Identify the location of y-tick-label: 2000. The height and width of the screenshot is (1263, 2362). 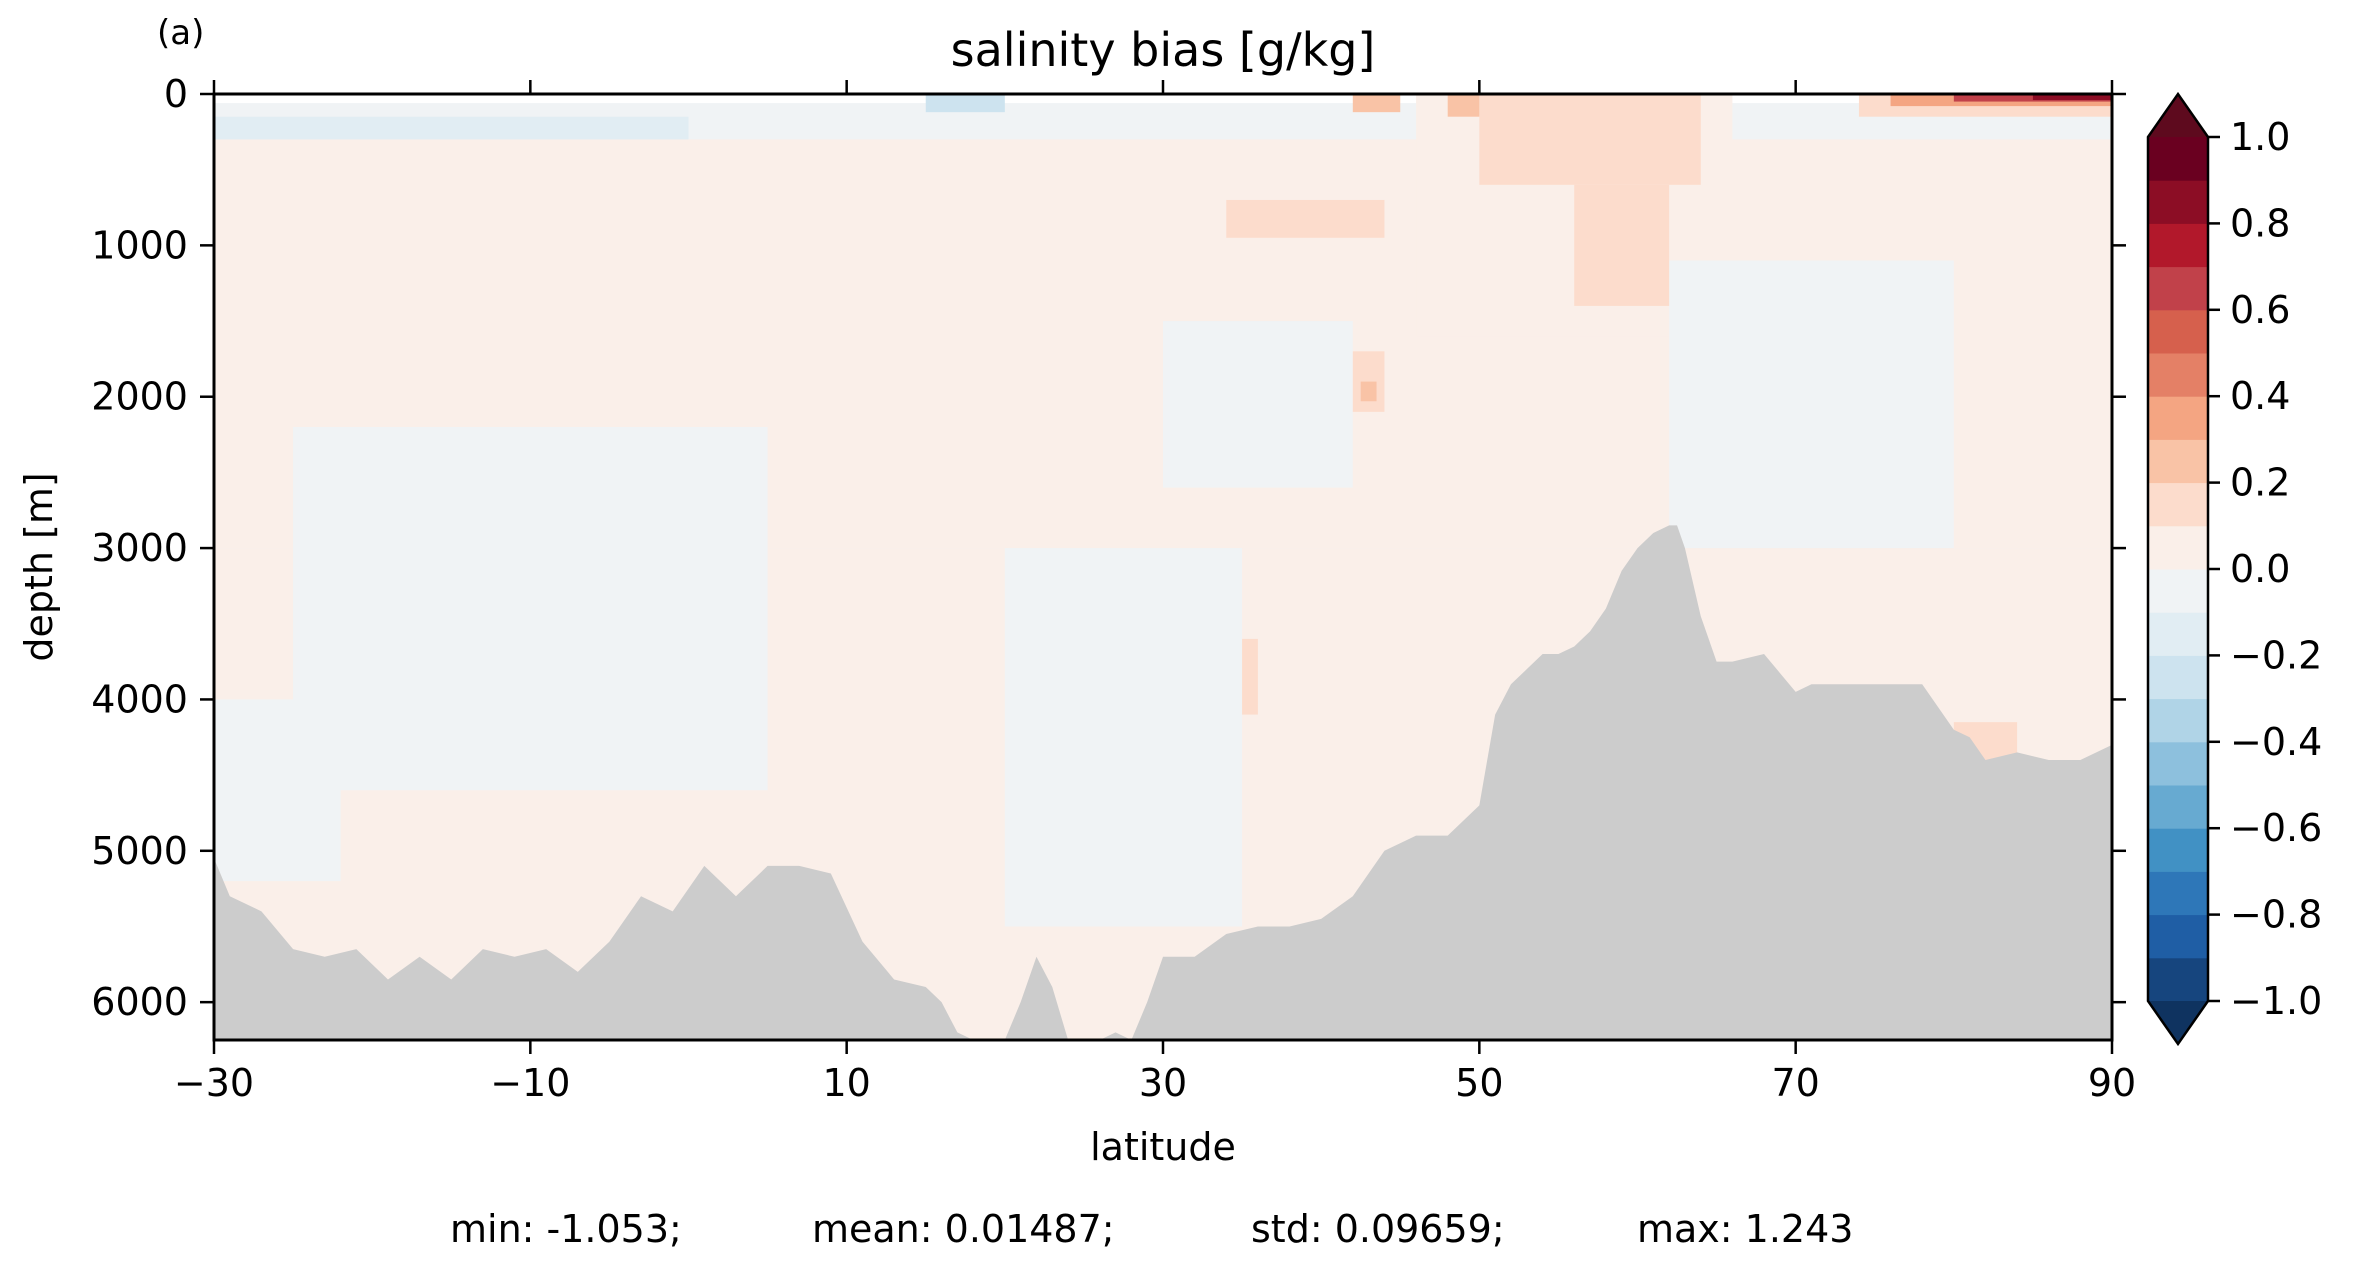
(139, 397).